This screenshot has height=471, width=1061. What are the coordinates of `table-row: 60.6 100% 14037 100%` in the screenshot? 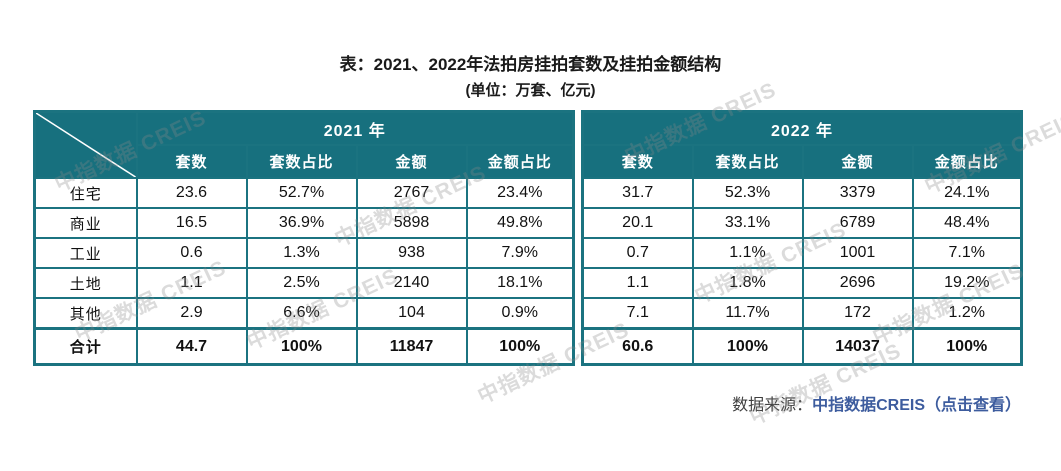 It's located at (802, 346).